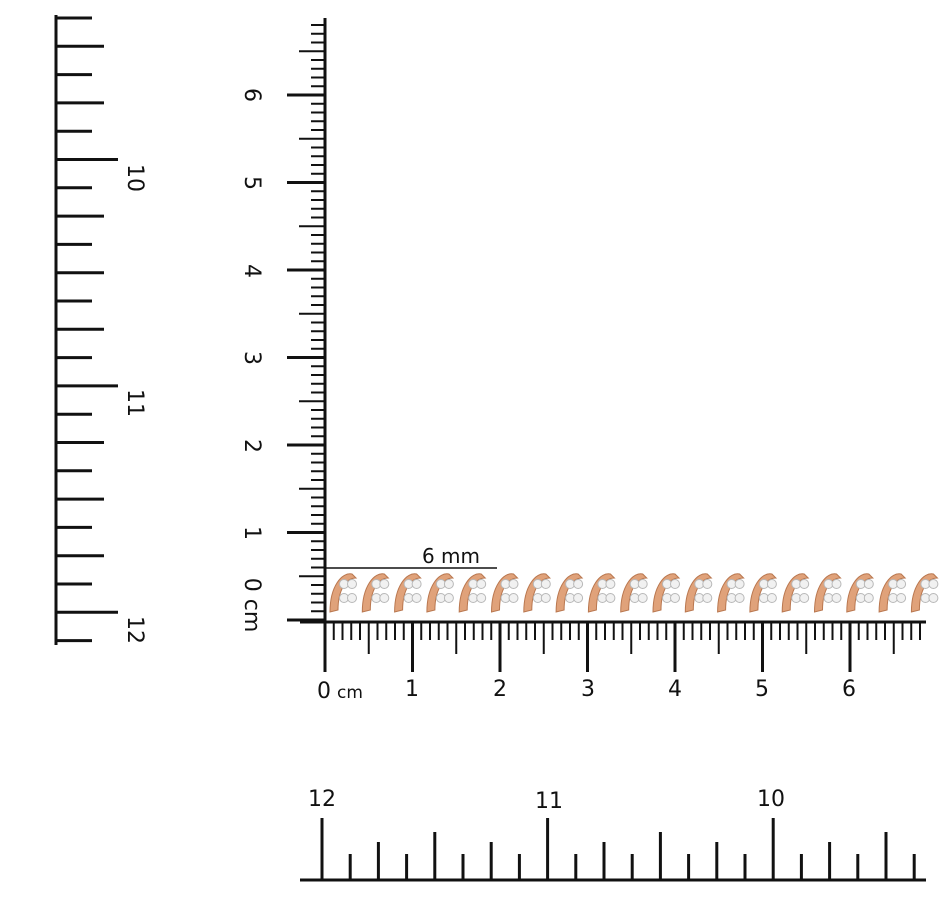 The image size is (950, 903). Describe the element at coordinates (588, 689) in the screenshot. I see `horizontal-ruler-label-3: 3` at that location.